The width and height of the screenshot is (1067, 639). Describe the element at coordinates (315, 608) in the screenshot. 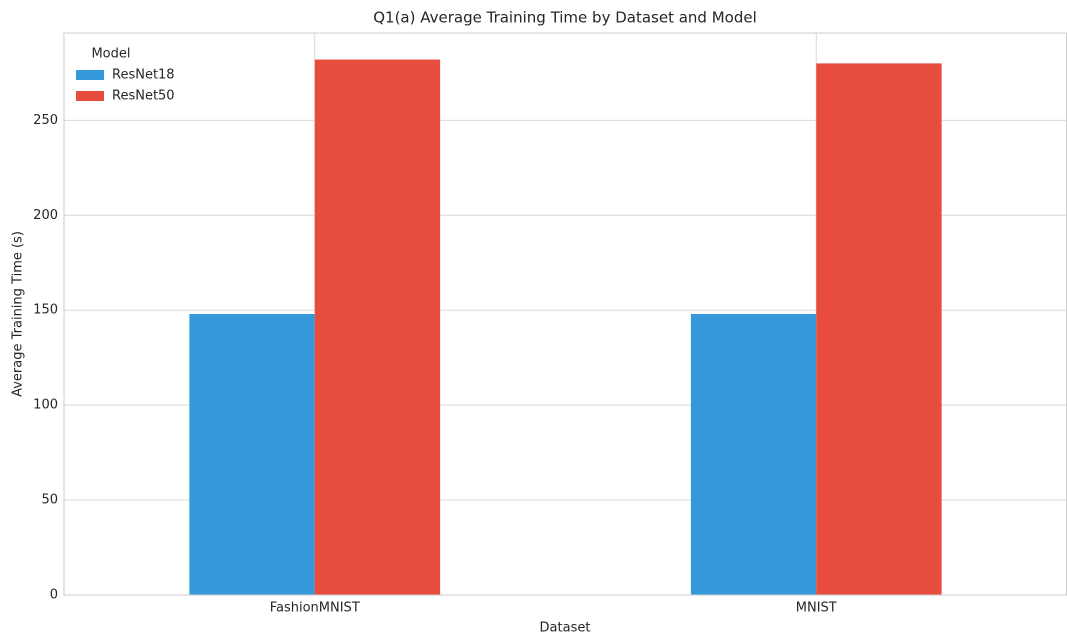

I see `x-tick-label: FashionMNIST` at that location.